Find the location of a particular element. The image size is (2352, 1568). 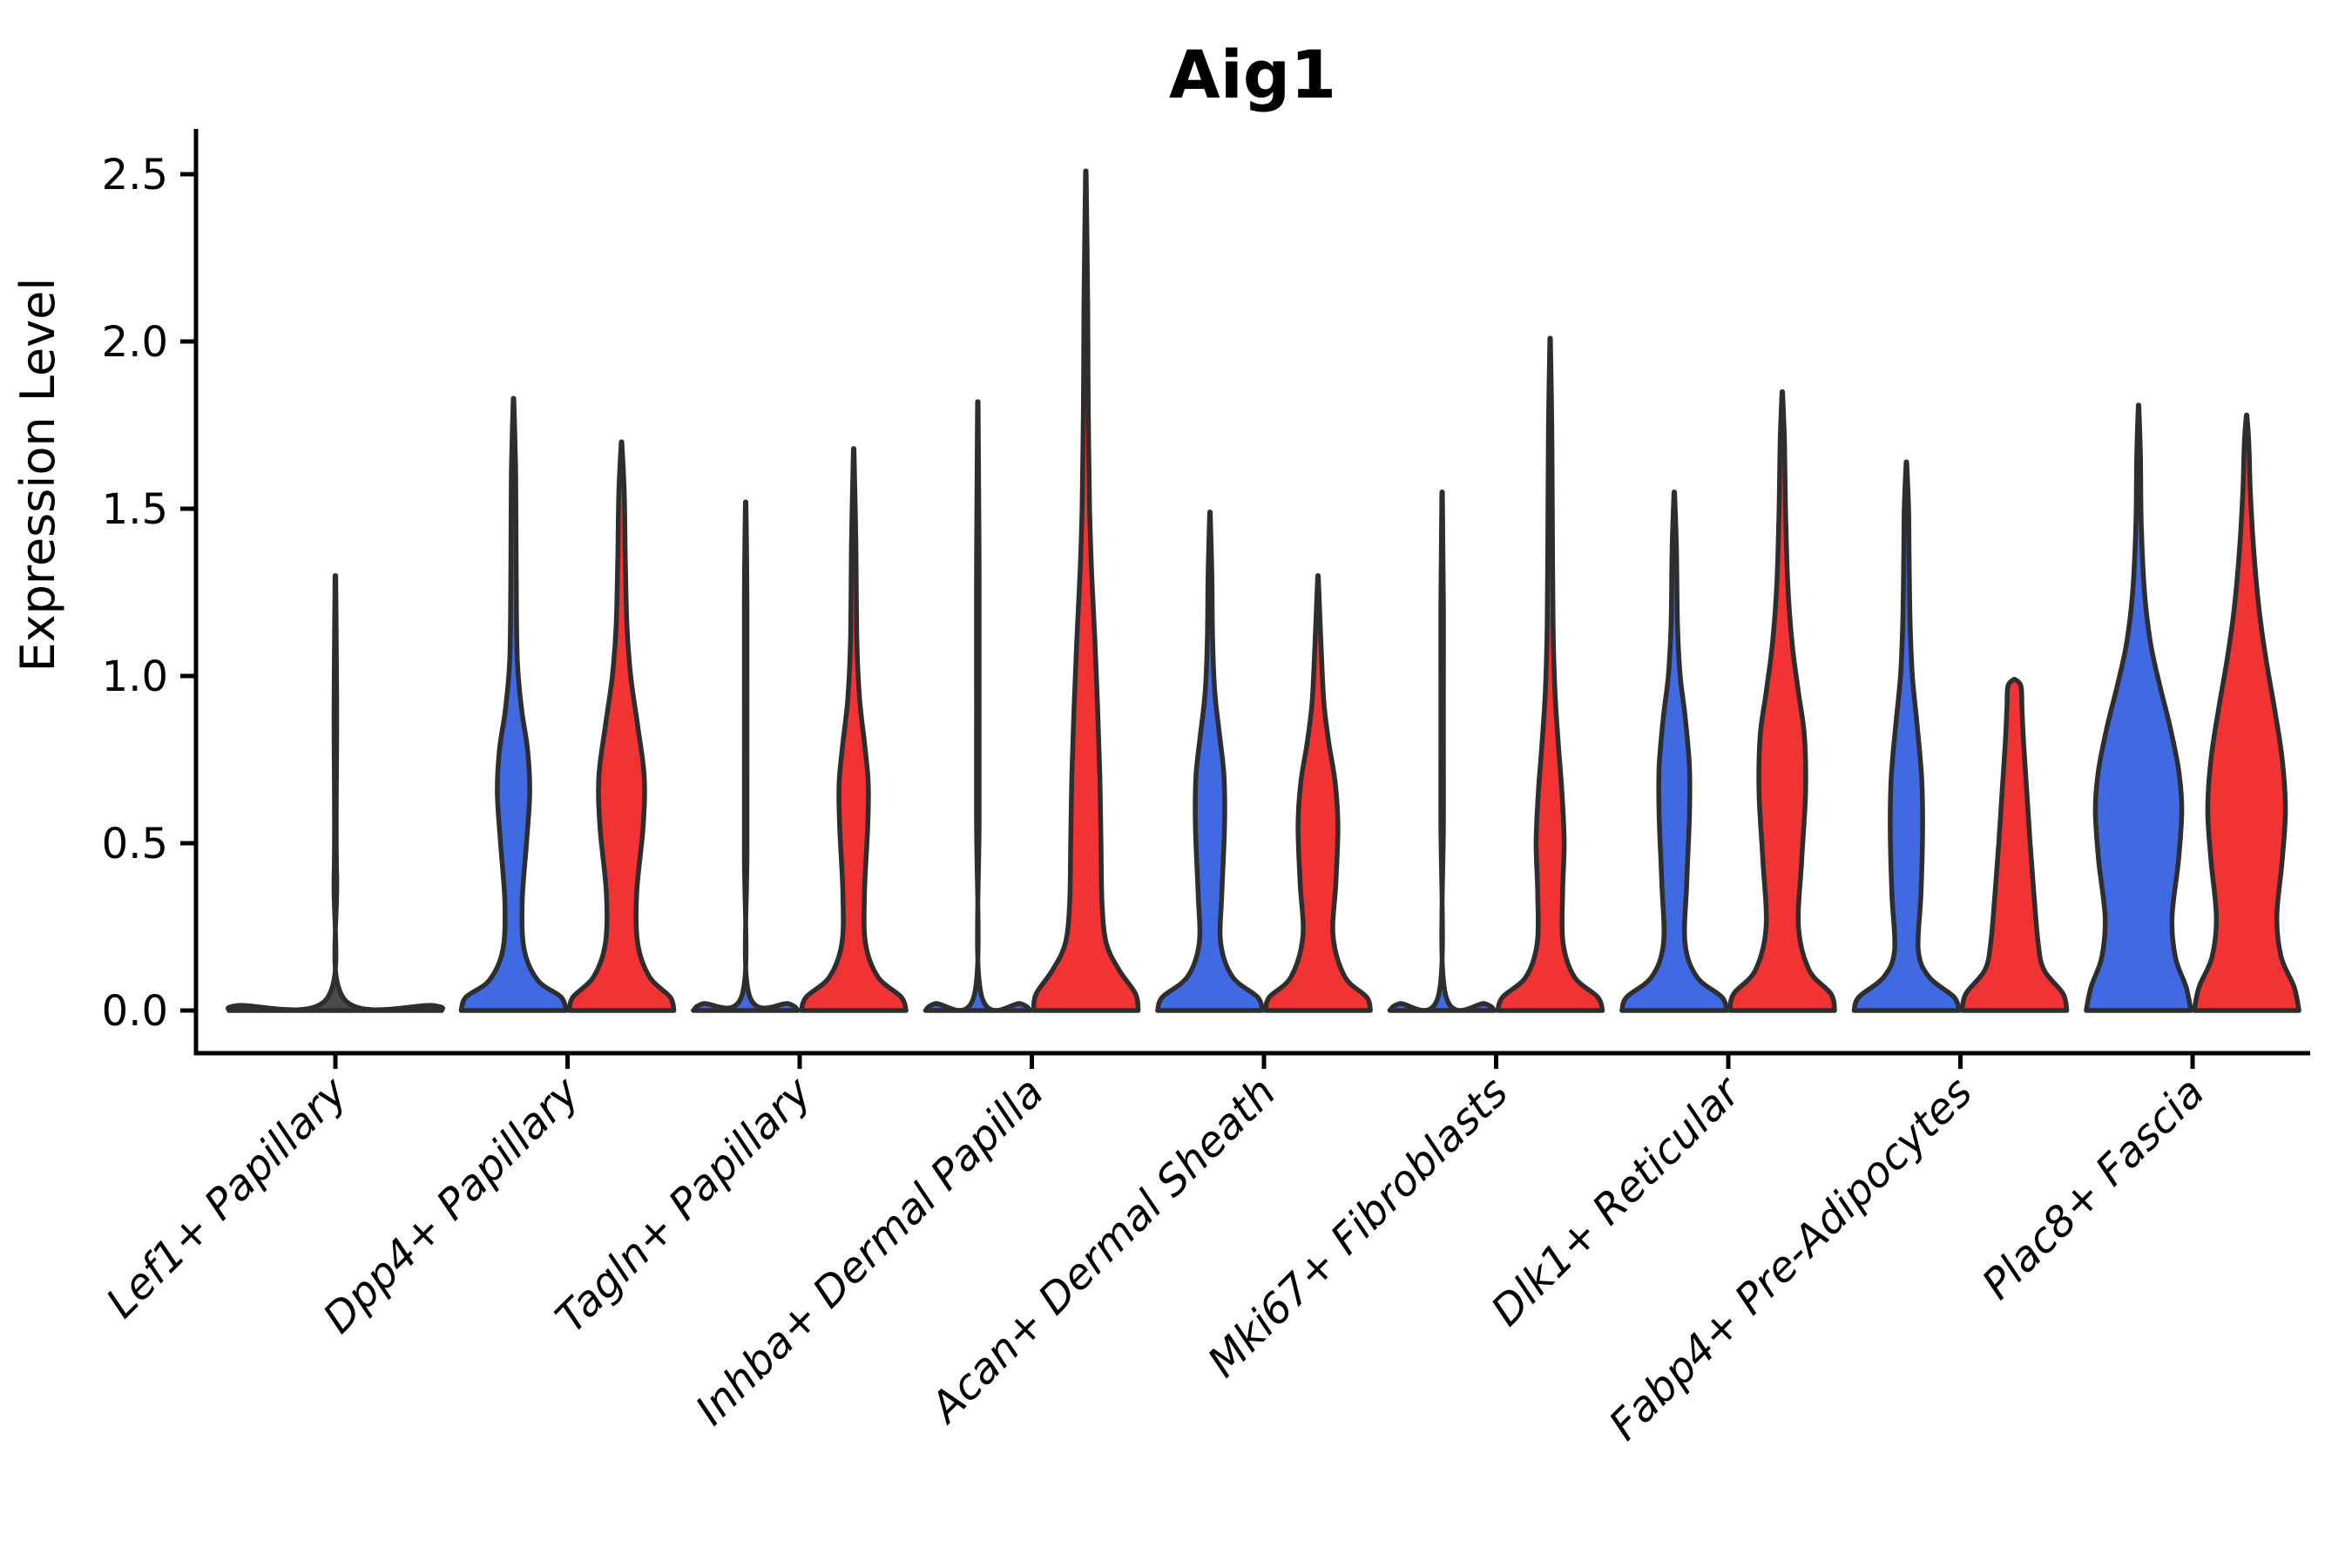

violin-mki67-red is located at coordinates (1550, 674).